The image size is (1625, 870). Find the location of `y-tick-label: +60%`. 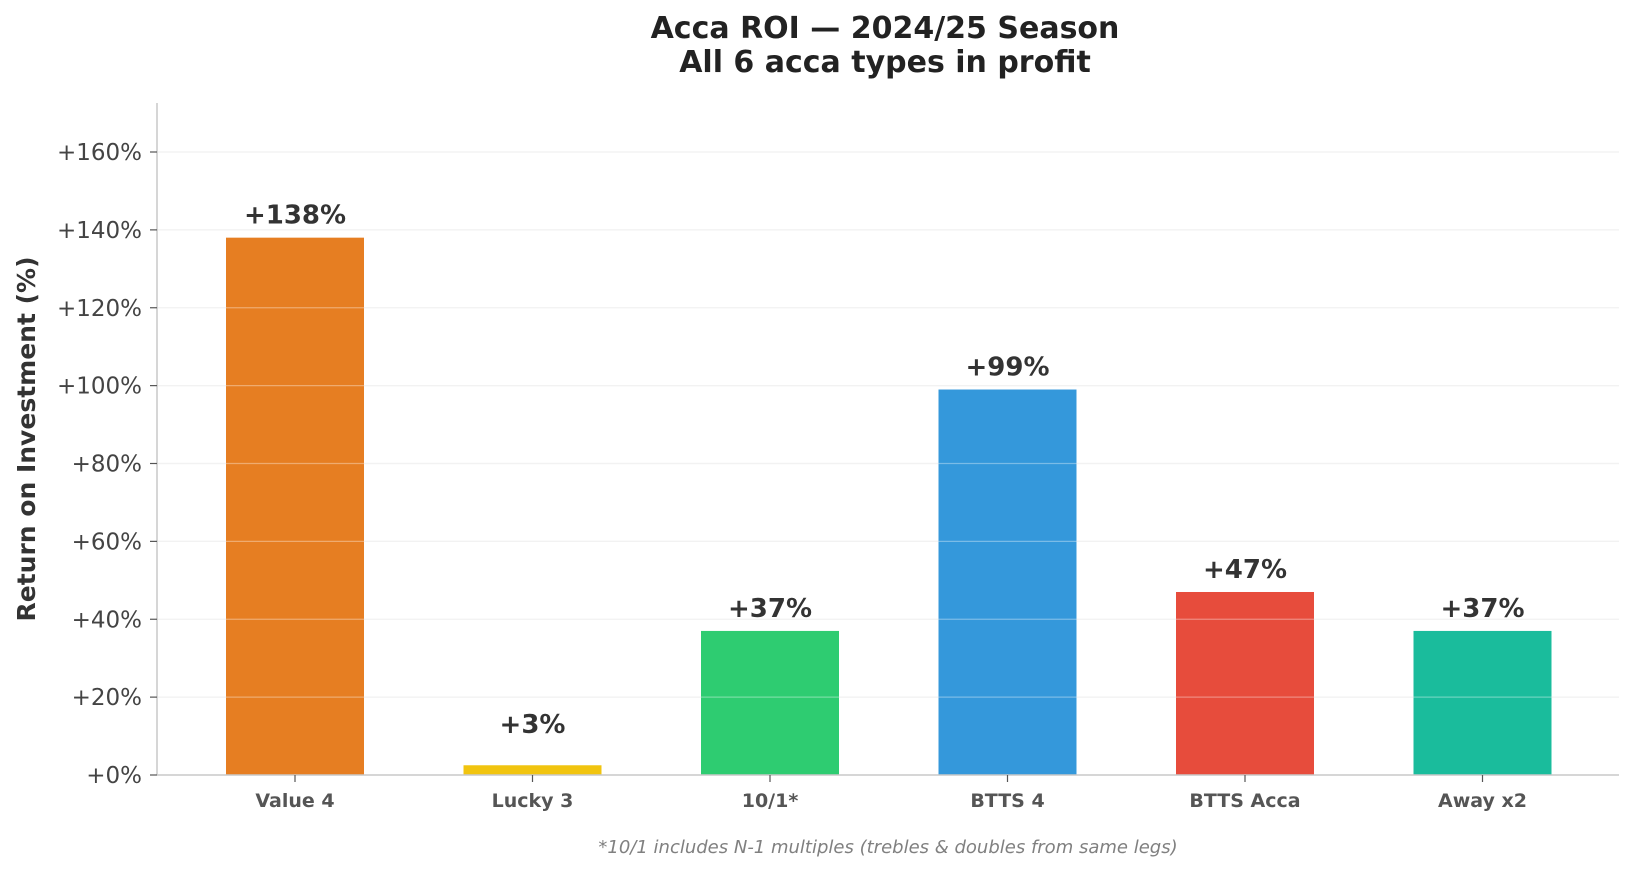

y-tick-label: +60% is located at coordinates (107, 542).